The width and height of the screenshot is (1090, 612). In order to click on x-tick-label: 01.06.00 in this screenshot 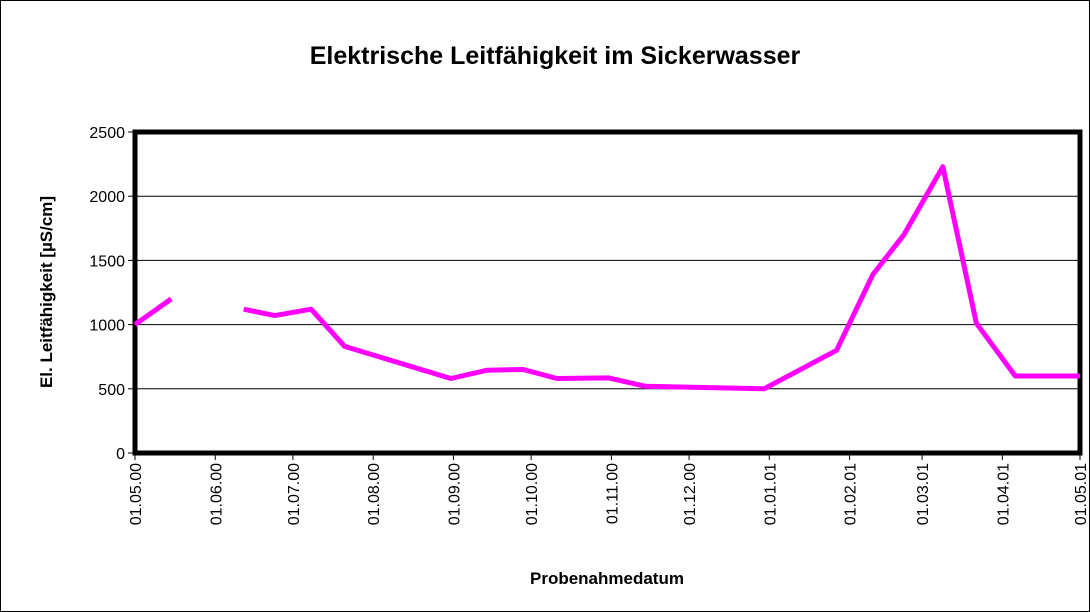, I will do `click(216, 494)`.